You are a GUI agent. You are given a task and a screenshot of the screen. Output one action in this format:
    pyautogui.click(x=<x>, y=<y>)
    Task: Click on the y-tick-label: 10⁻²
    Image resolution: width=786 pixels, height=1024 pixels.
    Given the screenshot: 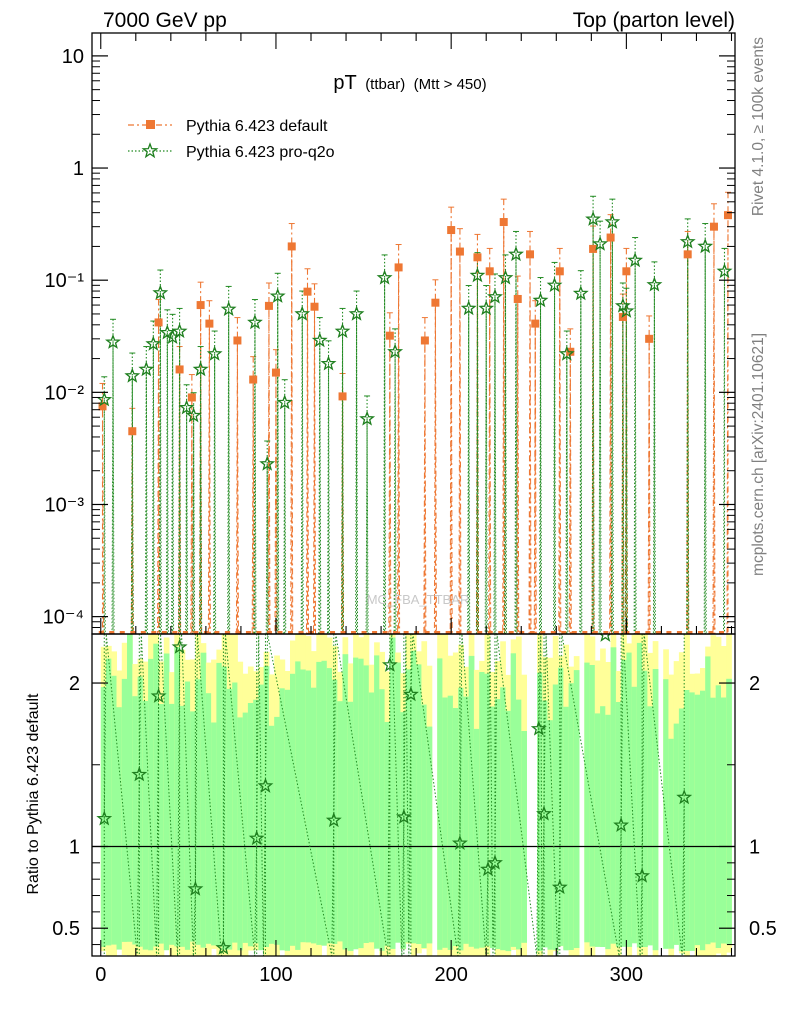 What is the action you would take?
    pyautogui.click(x=65, y=393)
    